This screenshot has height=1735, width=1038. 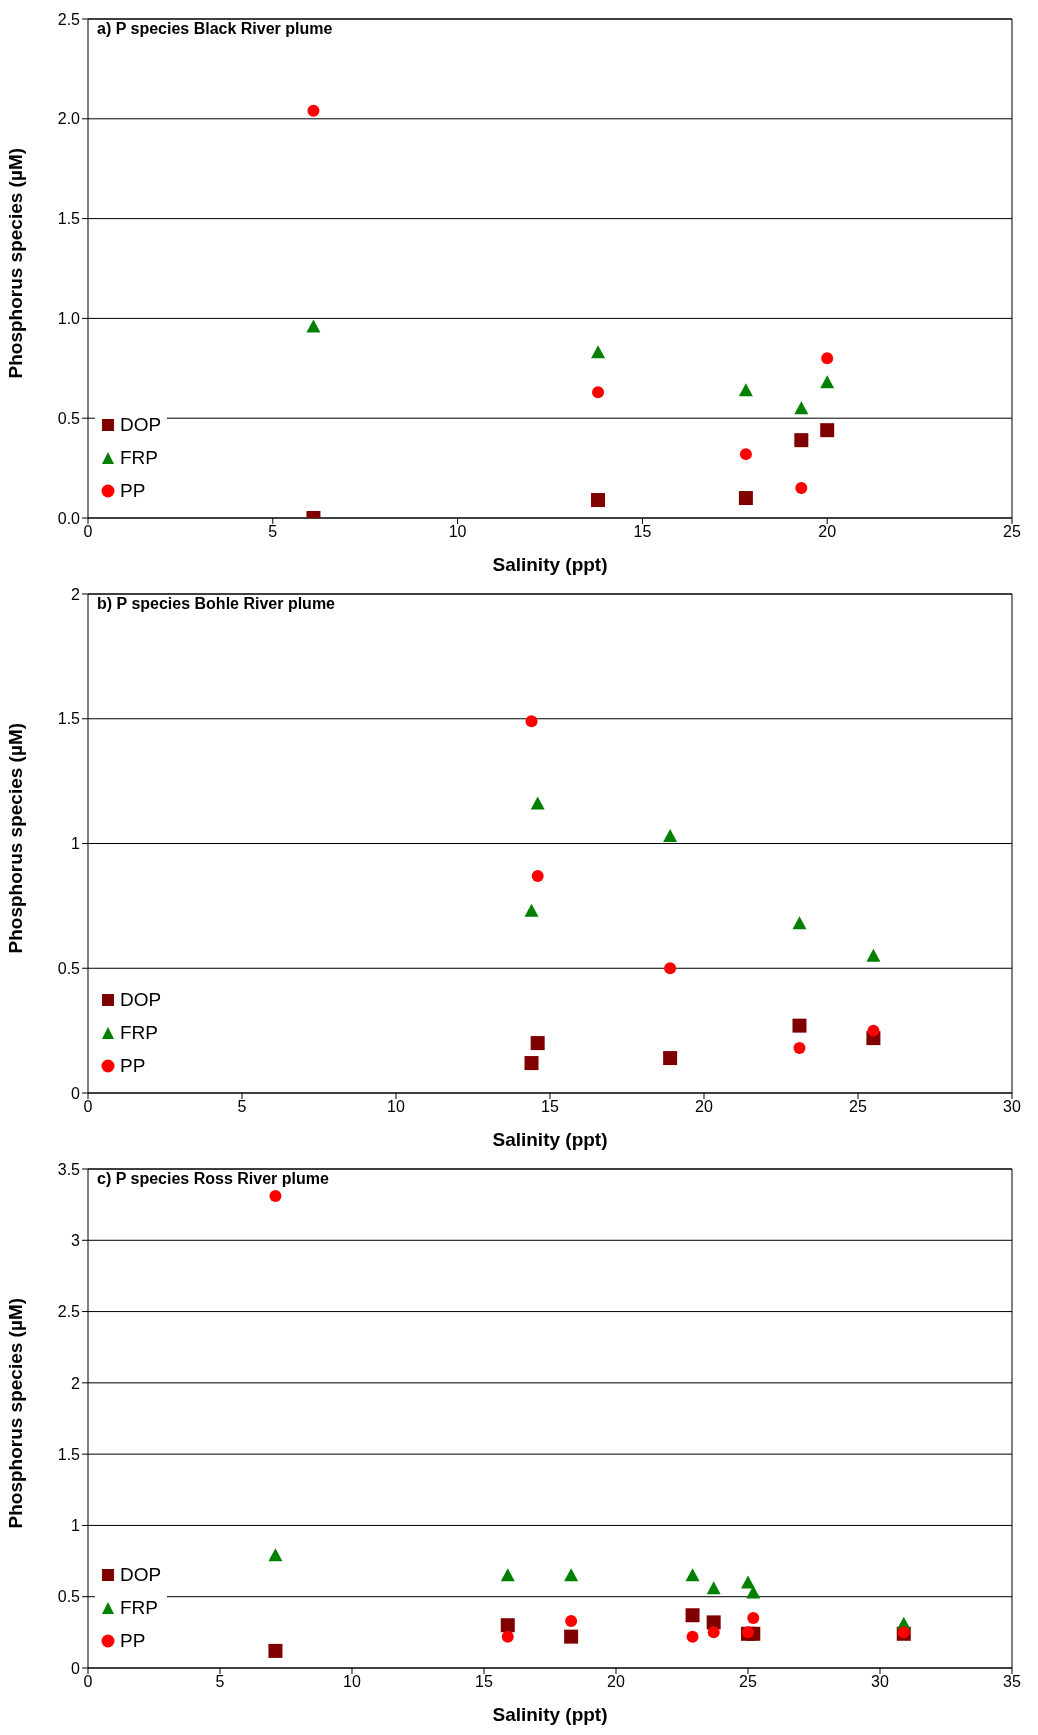 I want to click on chart-title: c) P species Ross River plume, so click(x=213, y=1179).